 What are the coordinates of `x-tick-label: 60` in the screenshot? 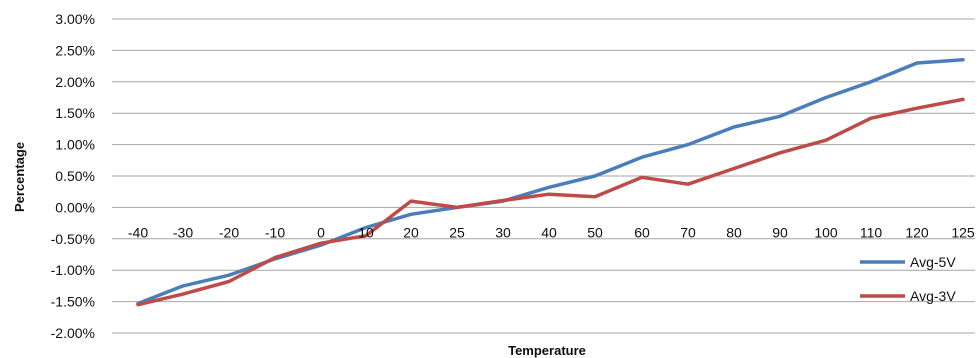 It's located at (642, 232).